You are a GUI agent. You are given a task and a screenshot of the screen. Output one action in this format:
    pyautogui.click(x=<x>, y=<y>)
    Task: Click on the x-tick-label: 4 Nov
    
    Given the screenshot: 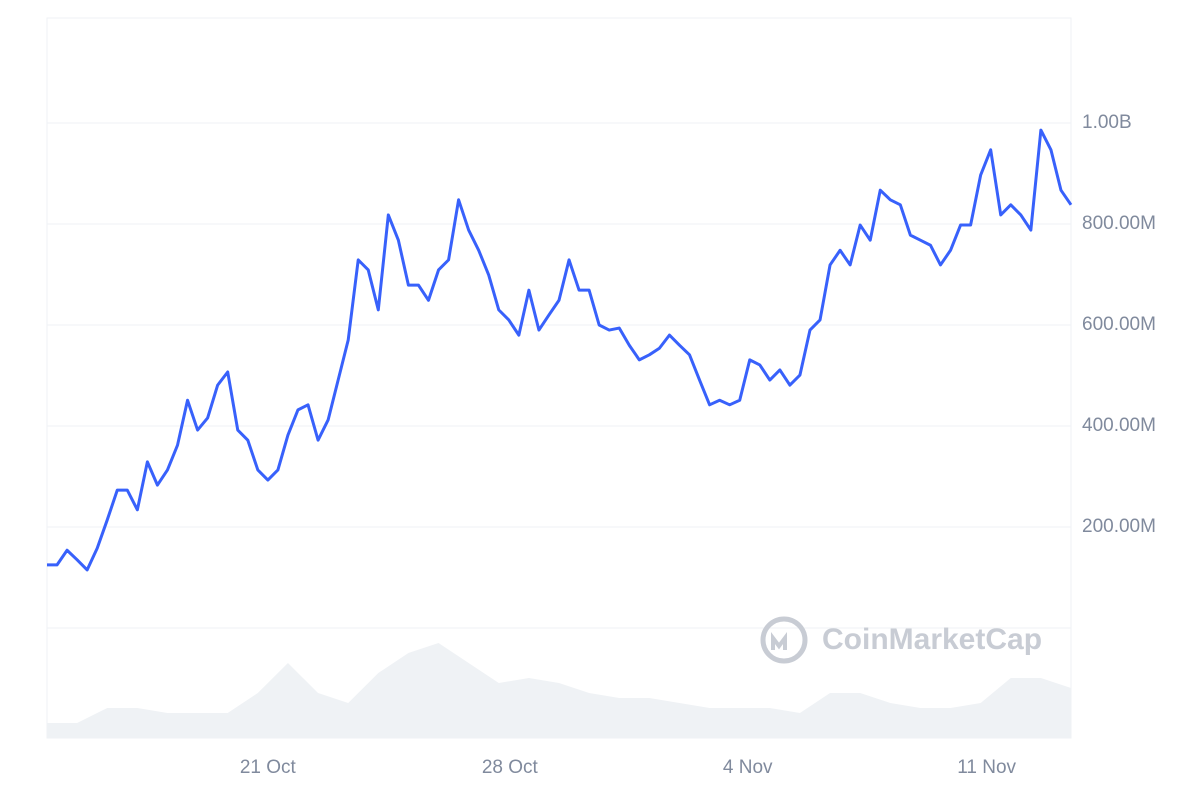 What is the action you would take?
    pyautogui.click(x=748, y=767)
    